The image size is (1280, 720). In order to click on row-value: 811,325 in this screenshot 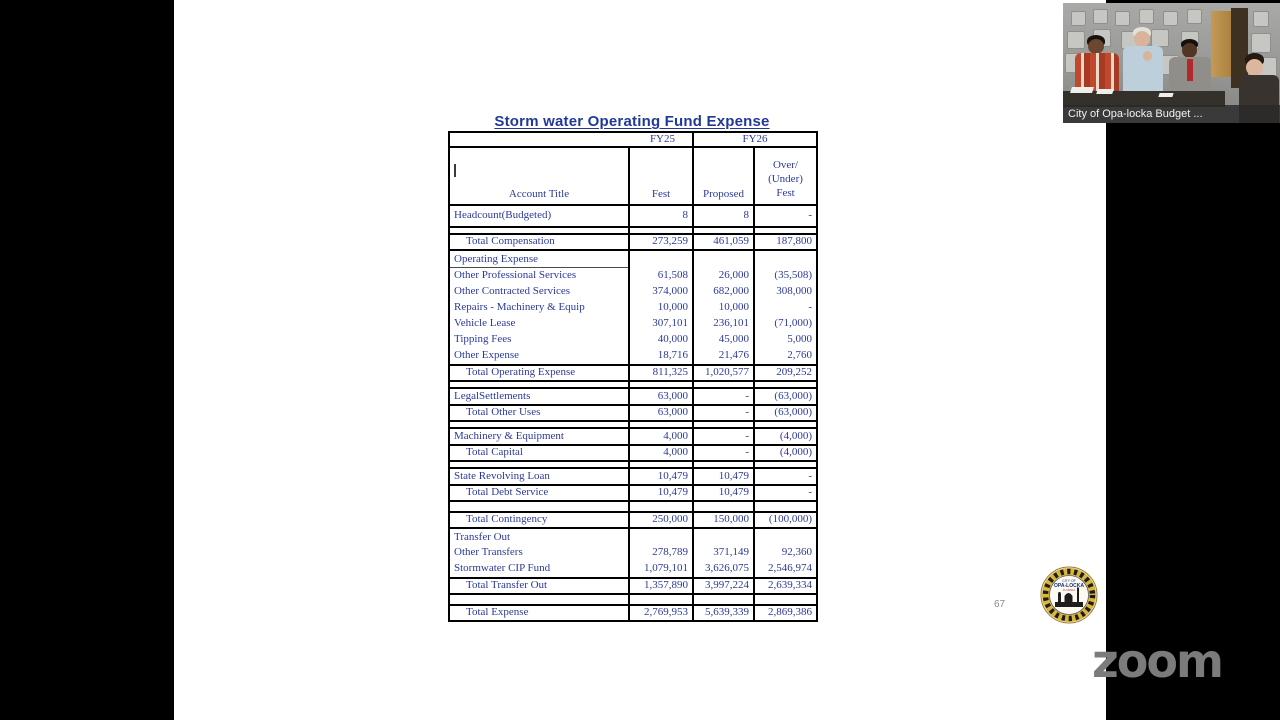, I will do `click(661, 372)`.